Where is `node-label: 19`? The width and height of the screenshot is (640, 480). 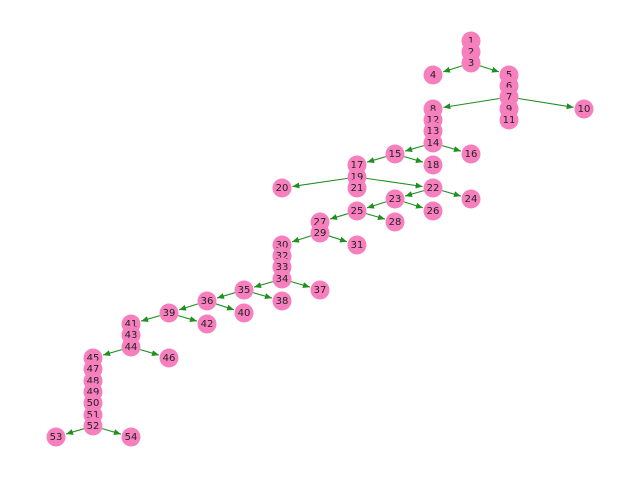 node-label: 19 is located at coordinates (357, 177).